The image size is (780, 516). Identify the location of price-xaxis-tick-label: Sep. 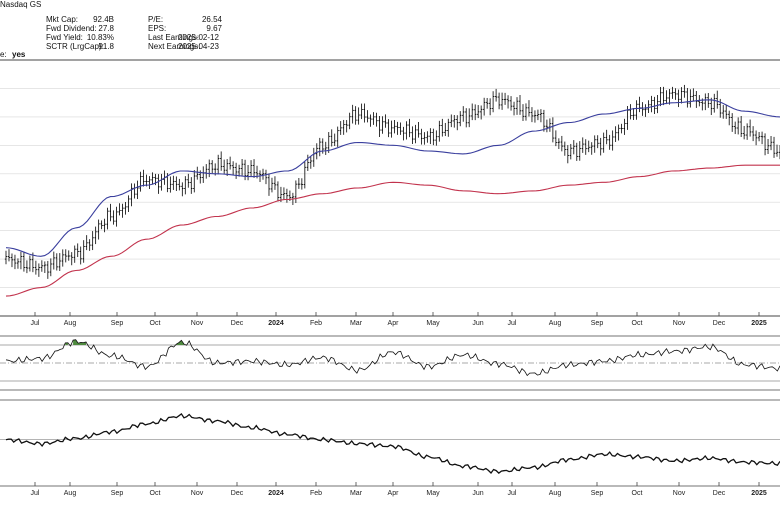
(117, 323).